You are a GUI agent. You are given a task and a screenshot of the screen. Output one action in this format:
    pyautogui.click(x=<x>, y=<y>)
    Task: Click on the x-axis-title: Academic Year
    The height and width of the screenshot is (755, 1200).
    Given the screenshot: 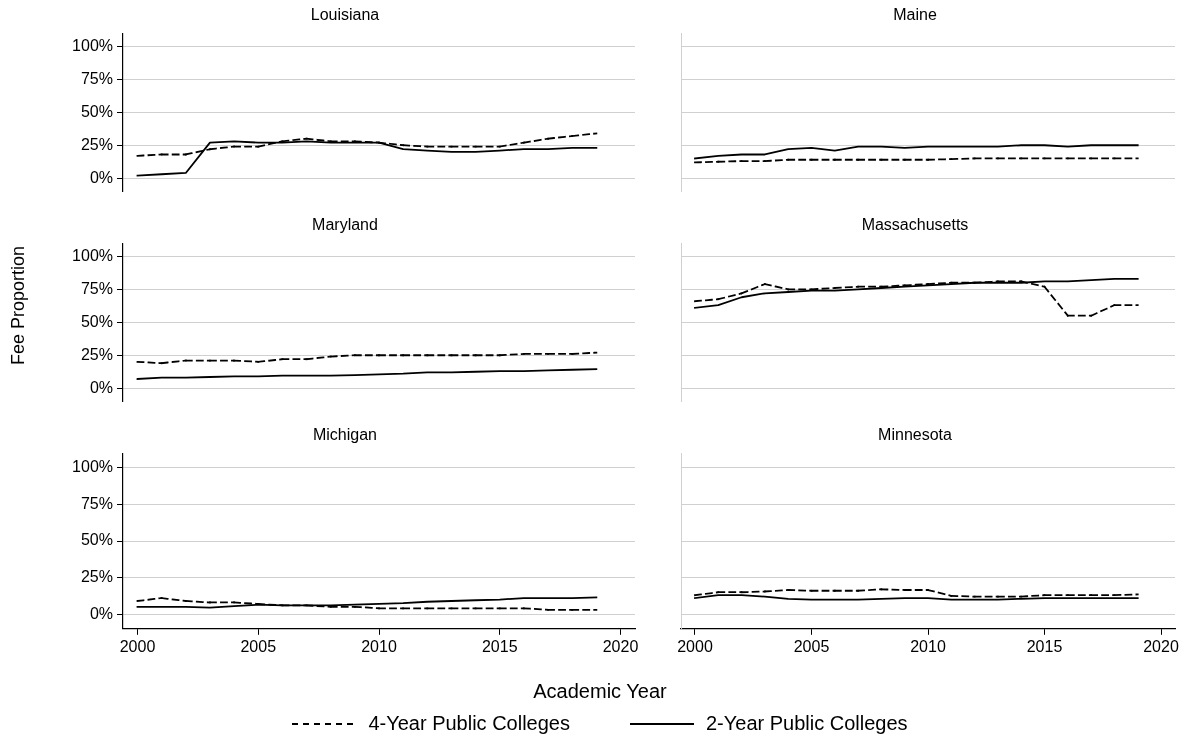 What is the action you would take?
    pyautogui.click(x=600, y=691)
    